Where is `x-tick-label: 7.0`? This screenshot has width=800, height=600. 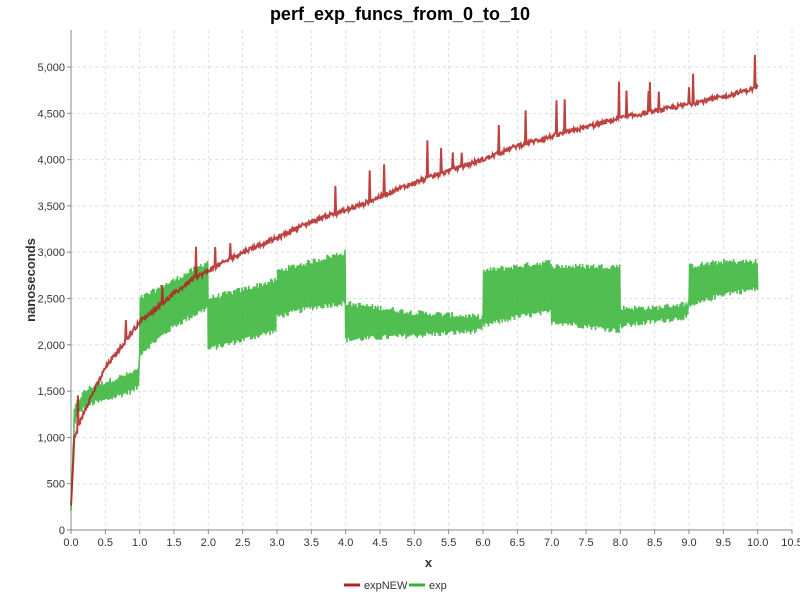
x-tick-label: 7.0 is located at coordinates (551, 543).